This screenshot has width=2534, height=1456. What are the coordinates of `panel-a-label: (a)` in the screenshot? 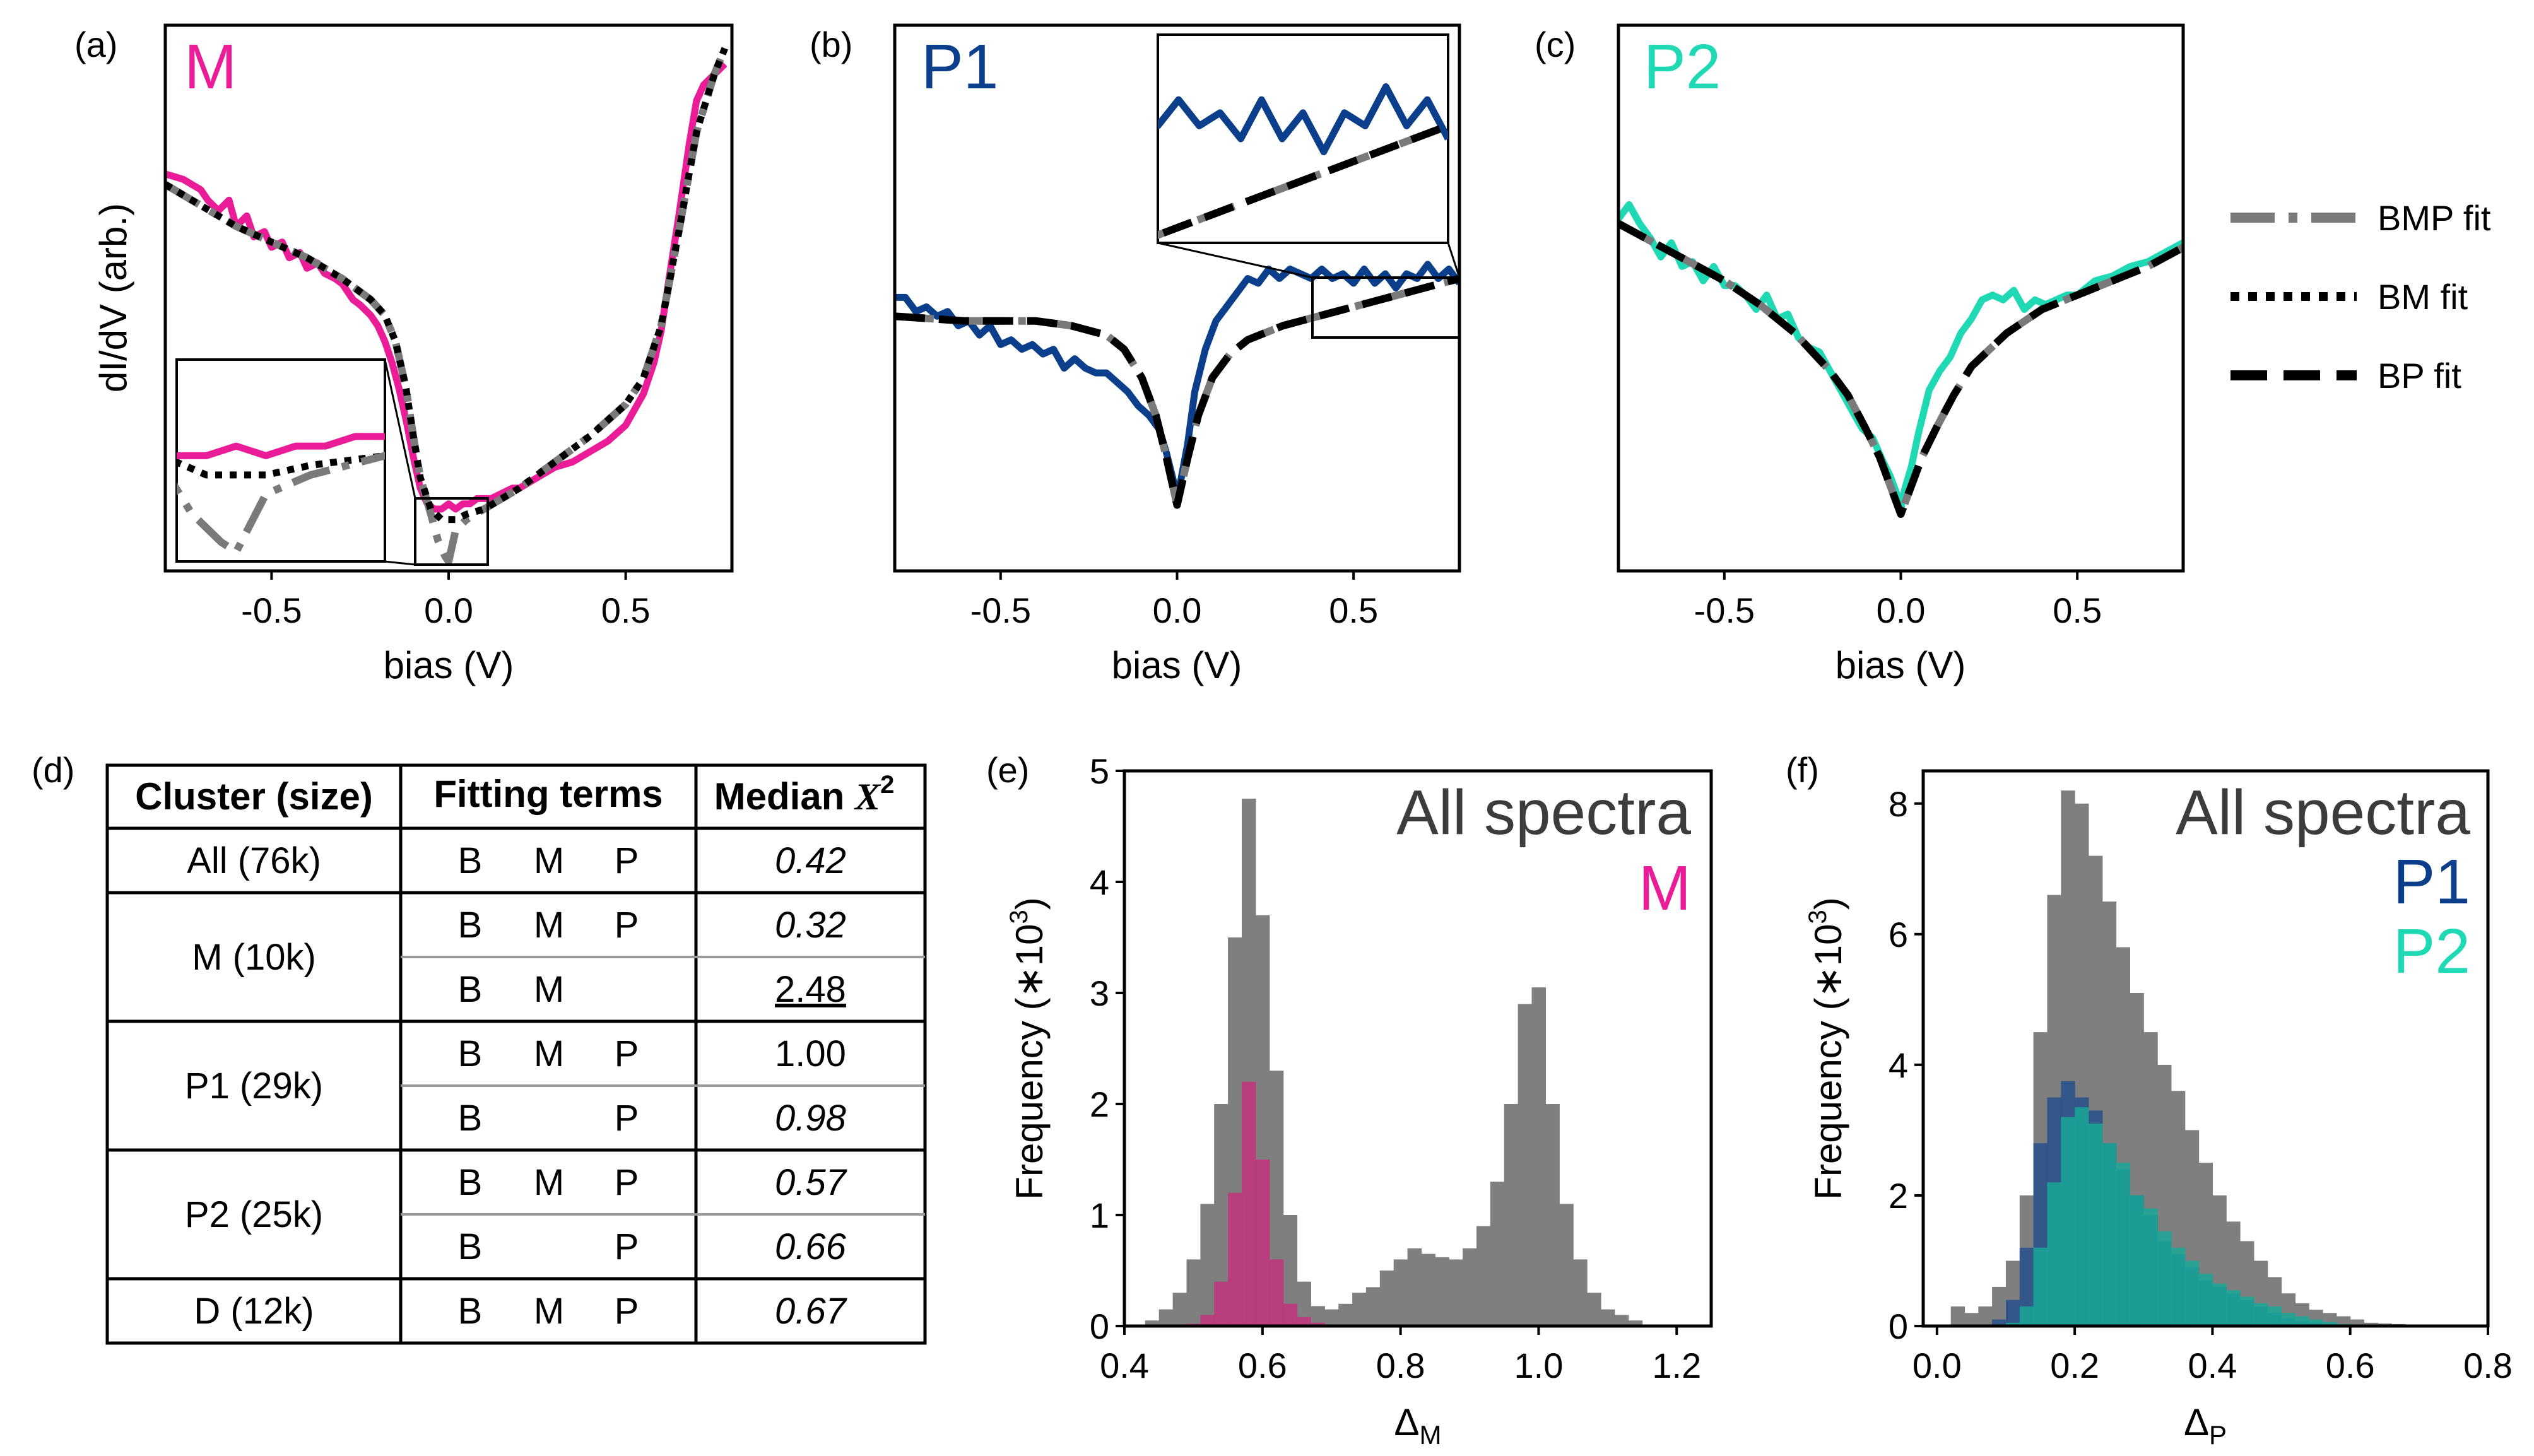 It's located at (95, 44).